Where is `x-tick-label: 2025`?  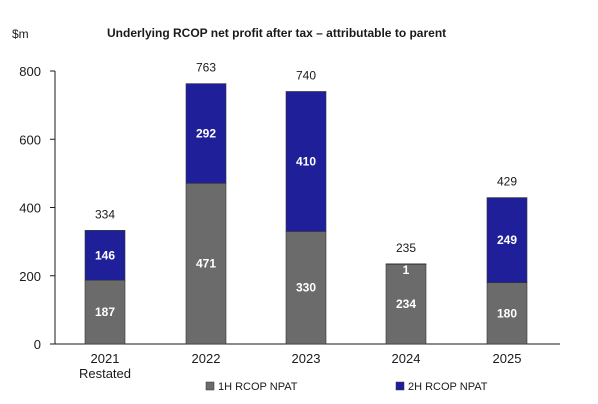 x-tick-label: 2025 is located at coordinates (507, 358).